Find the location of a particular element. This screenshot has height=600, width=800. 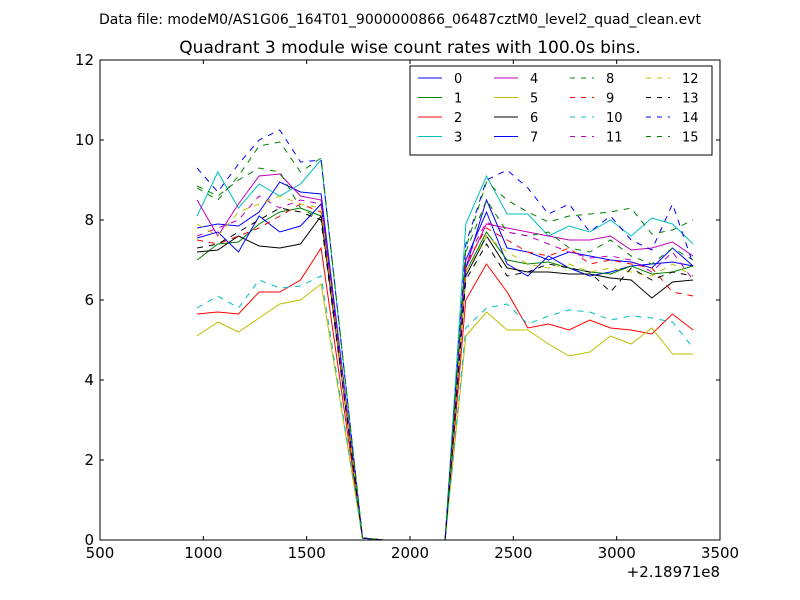

legend-label-10: 10 is located at coordinates (614, 118).